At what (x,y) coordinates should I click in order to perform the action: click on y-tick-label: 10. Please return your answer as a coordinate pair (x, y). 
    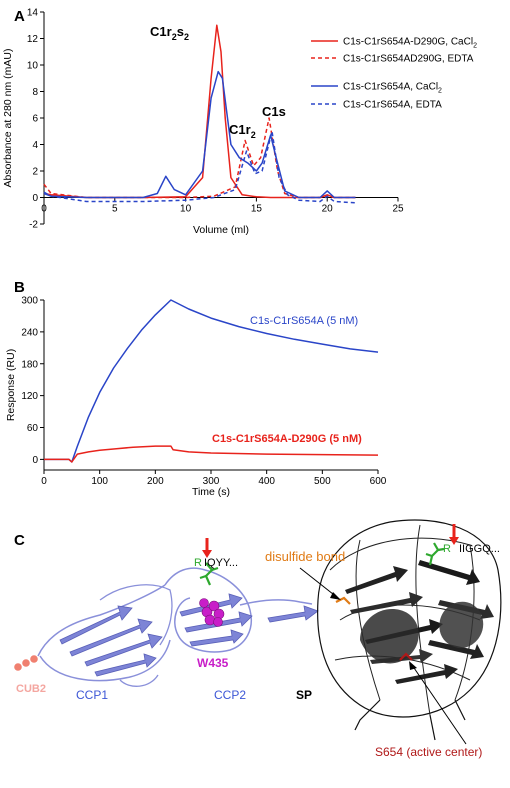
    Looking at the image, I should click on (33, 66).